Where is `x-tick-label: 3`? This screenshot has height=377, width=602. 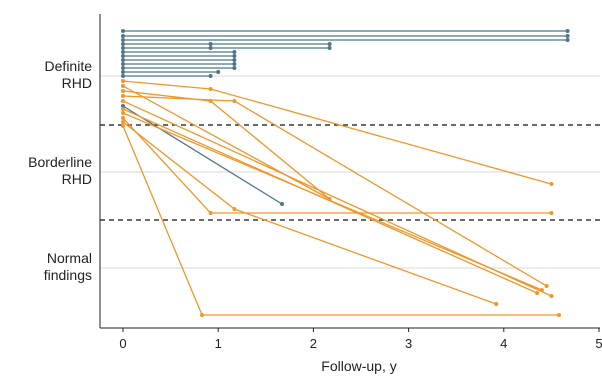
x-tick-label: 3 is located at coordinates (408, 343).